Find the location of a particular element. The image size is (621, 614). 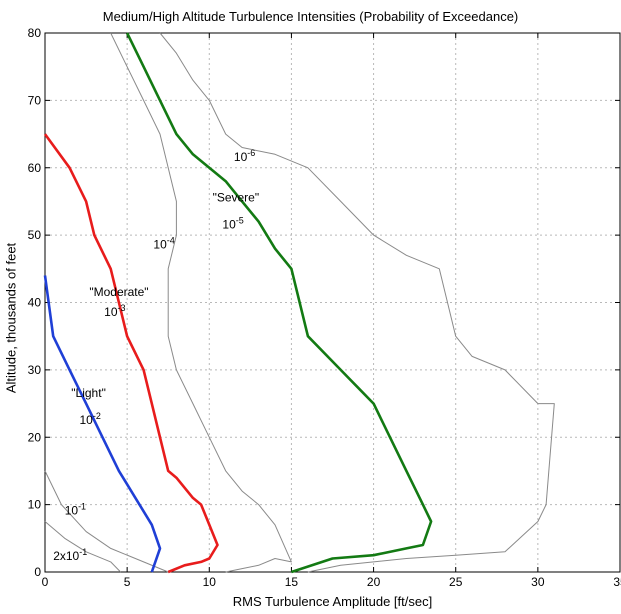

annotation-label: 2x10⁻¹ is located at coordinates (70, 555).